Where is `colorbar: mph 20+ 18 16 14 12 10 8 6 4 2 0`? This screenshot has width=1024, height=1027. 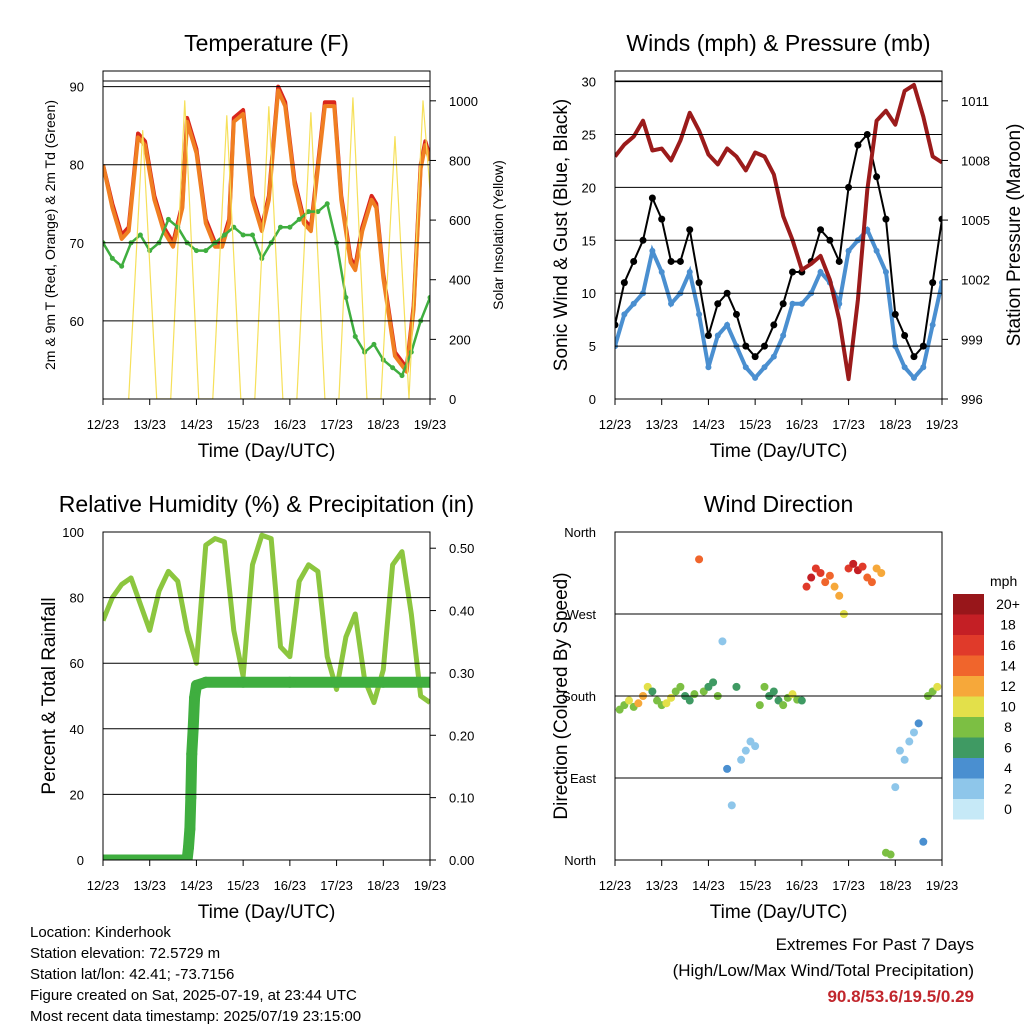 colorbar: mph 20+ 18 16 14 12 10 8 6 4 2 0 is located at coordinates (986, 696).